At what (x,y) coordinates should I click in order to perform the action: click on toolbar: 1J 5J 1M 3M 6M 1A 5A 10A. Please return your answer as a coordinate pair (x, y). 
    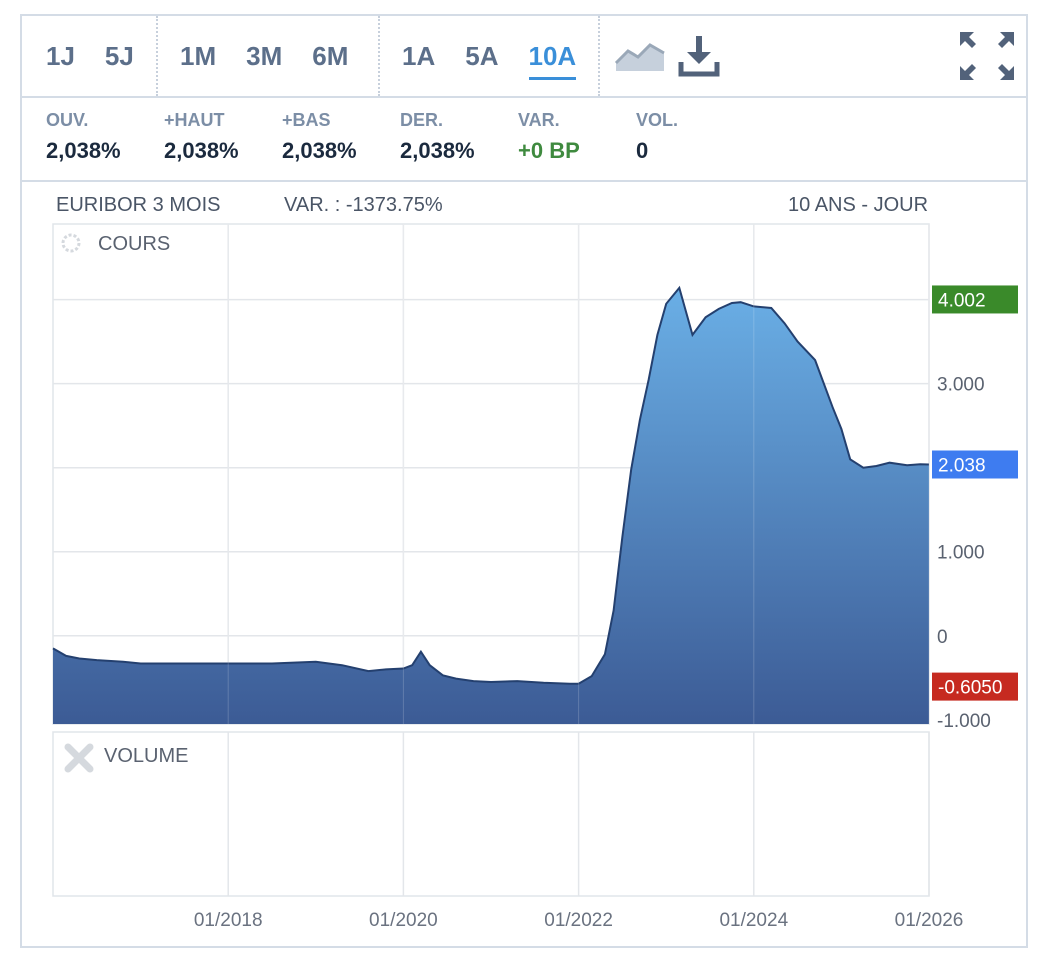
    Looking at the image, I should click on (524, 57).